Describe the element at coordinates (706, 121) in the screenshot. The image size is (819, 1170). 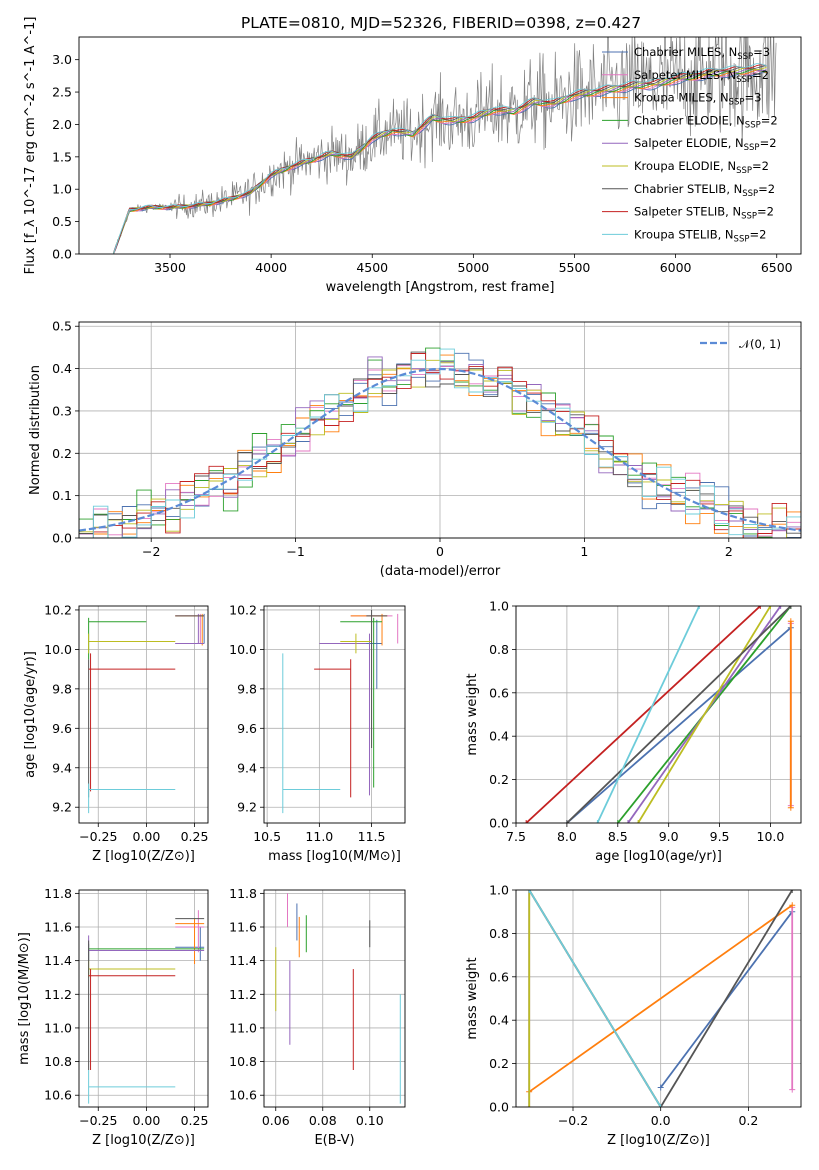
I see `legend-entry: Chabrier ELODIE, NSSP=2` at that location.